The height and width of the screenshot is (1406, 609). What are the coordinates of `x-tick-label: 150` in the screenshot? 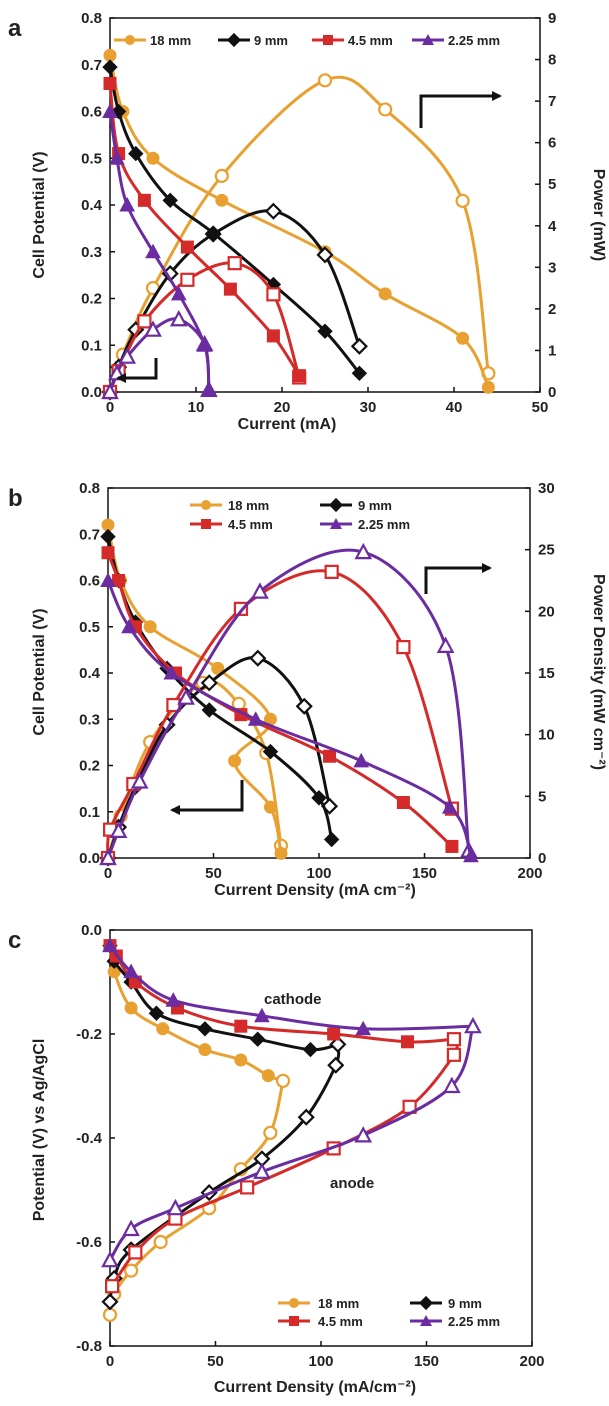 It's located at (426, 1361).